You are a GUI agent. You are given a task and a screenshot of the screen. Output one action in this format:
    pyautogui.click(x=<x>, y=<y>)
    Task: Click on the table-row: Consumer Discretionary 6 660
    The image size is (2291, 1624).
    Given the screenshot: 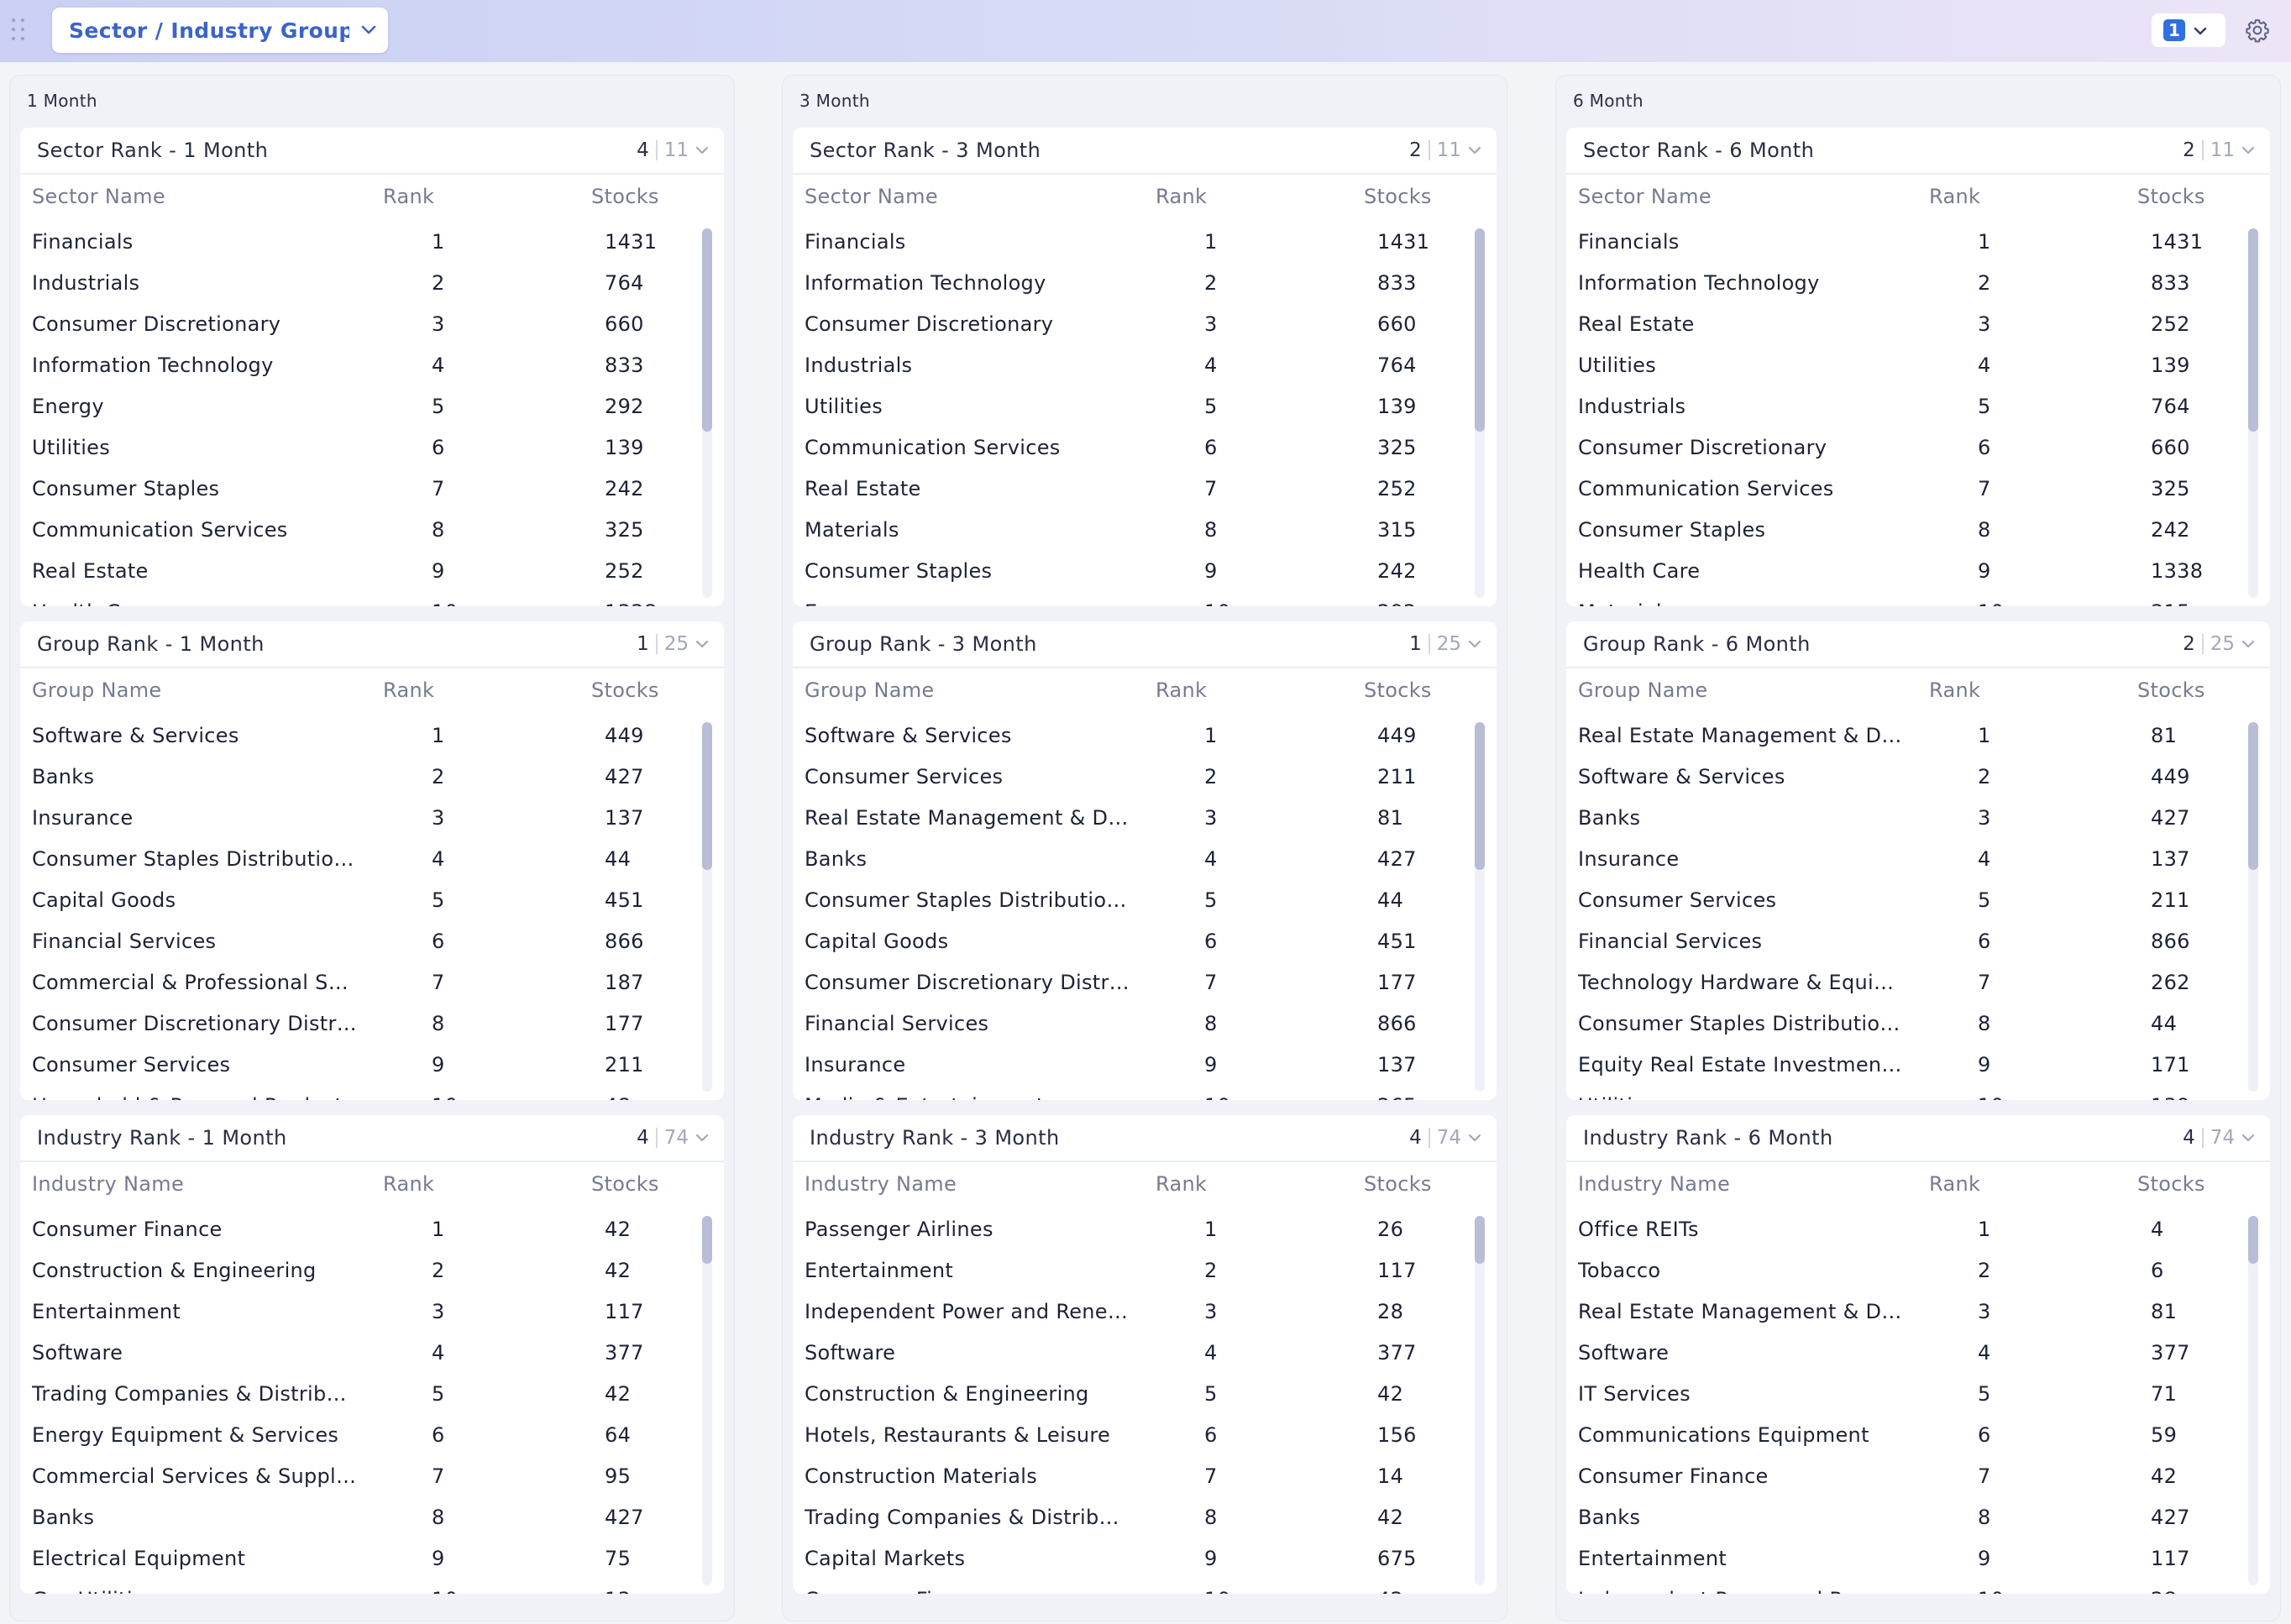 What is the action you would take?
    pyautogui.click(x=1903, y=448)
    